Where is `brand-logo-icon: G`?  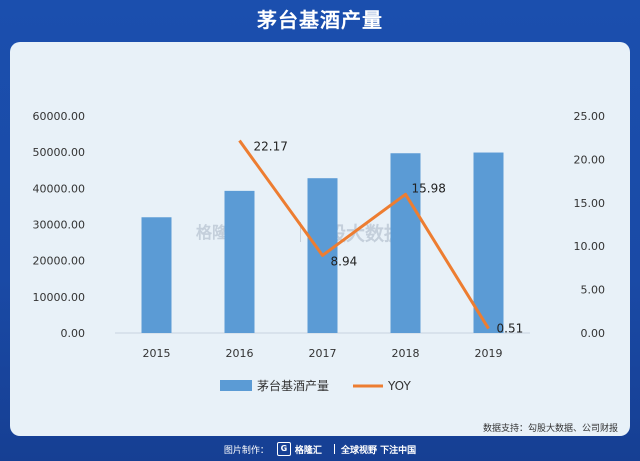 brand-logo-icon: G is located at coordinates (283, 449).